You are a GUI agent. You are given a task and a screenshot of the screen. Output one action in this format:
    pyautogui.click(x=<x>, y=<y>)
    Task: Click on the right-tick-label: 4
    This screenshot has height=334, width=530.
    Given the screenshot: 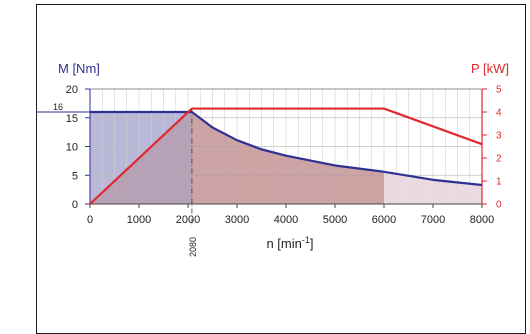 What is the action you would take?
    pyautogui.click(x=499, y=113)
    